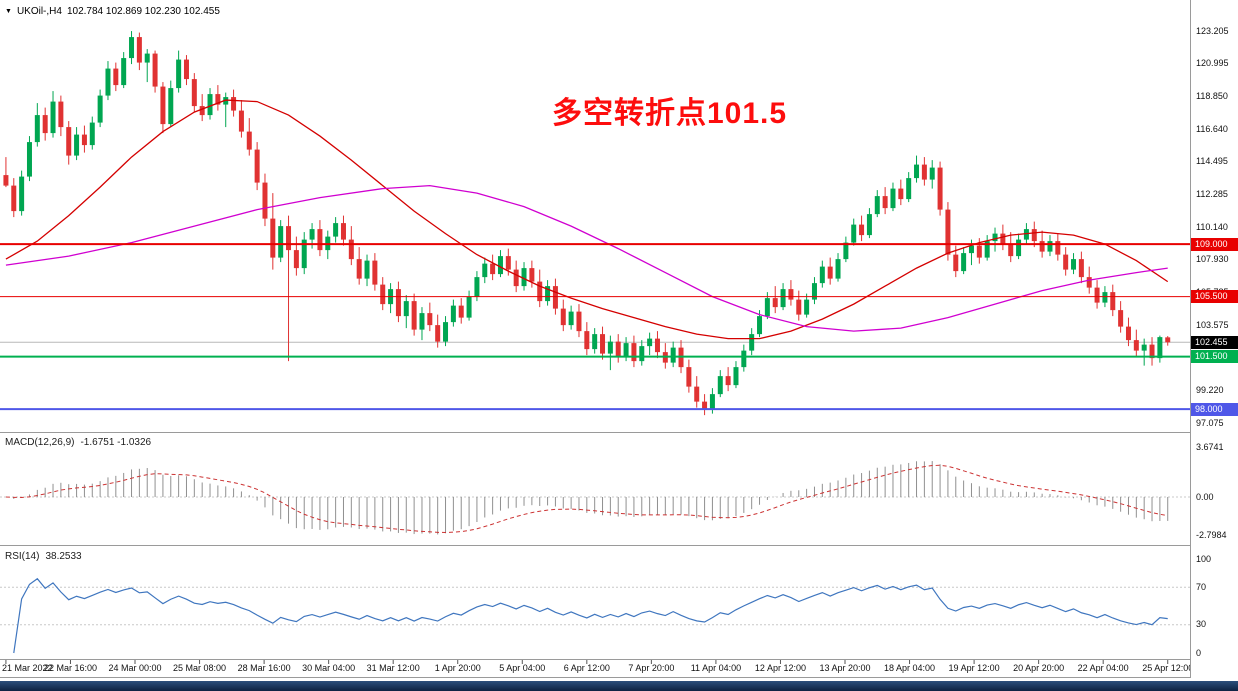 This screenshot has height=691, width=1238. I want to click on rsi-scale-label: 30, so click(1201, 624).